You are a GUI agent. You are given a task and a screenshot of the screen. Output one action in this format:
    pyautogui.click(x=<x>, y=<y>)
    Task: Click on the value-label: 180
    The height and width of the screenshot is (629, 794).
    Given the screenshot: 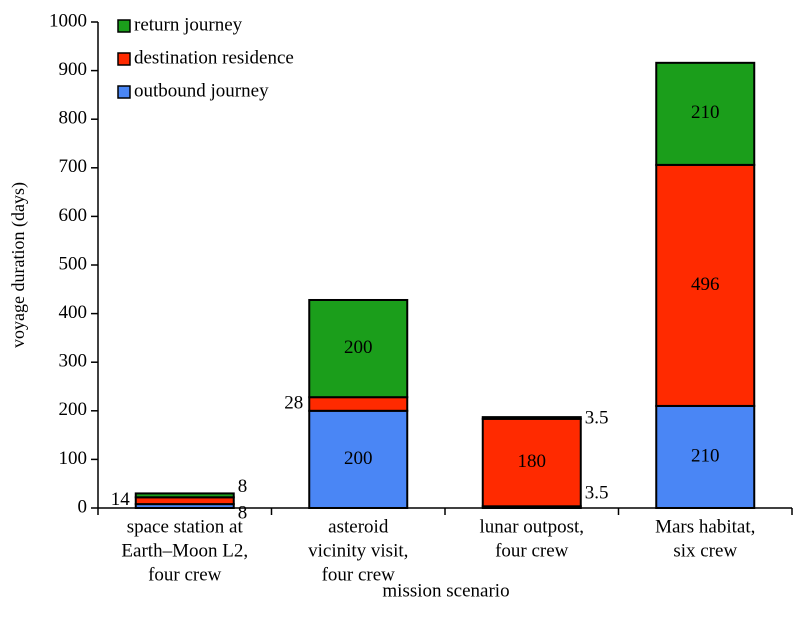 What is the action you would take?
    pyautogui.click(x=532, y=461)
    